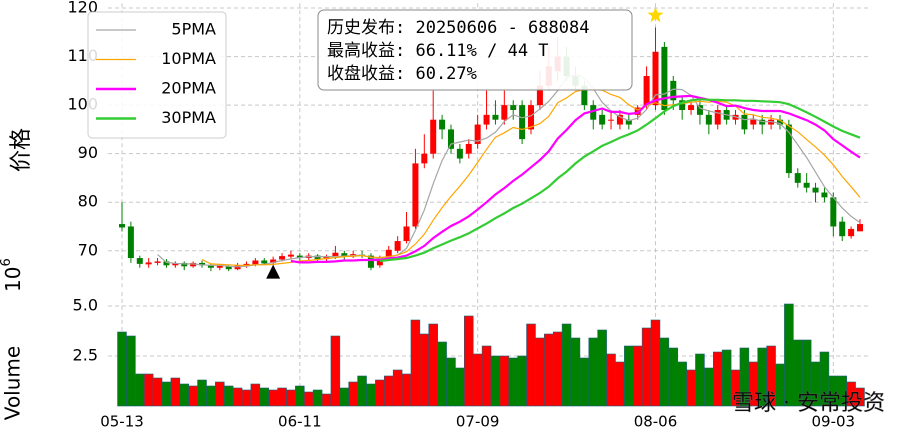 Image resolution: width=905 pixels, height=432 pixels. Describe the element at coordinates (458, 28) in the screenshot. I see `info-line: 历史发布: 20250606 - 688084` at that location.